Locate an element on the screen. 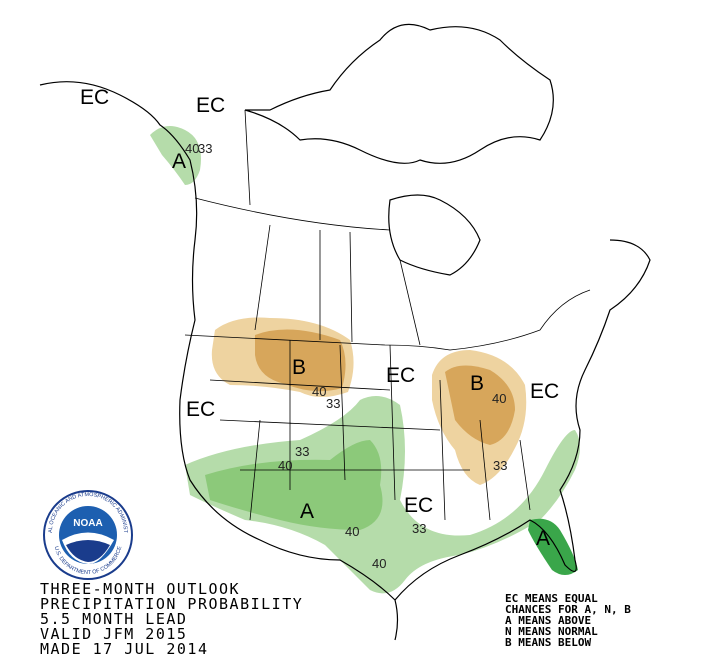 The image size is (719, 668). caption-line: THREE-MONTH OUTLOOK is located at coordinates (140, 589).